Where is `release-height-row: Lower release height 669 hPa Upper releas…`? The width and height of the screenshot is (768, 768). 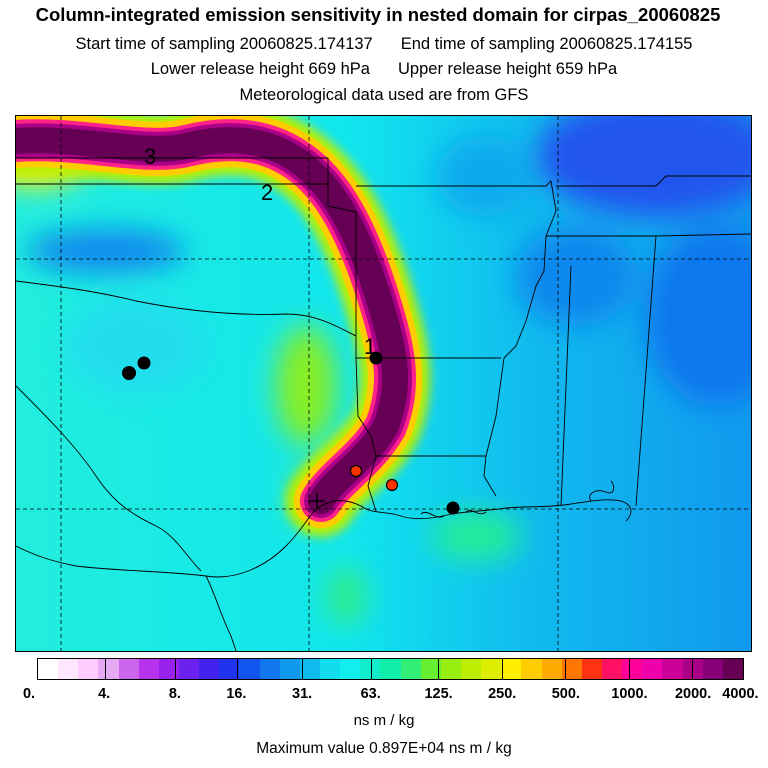 release-height-row: Lower release height 669 hPa Upper releas… is located at coordinates (384, 69).